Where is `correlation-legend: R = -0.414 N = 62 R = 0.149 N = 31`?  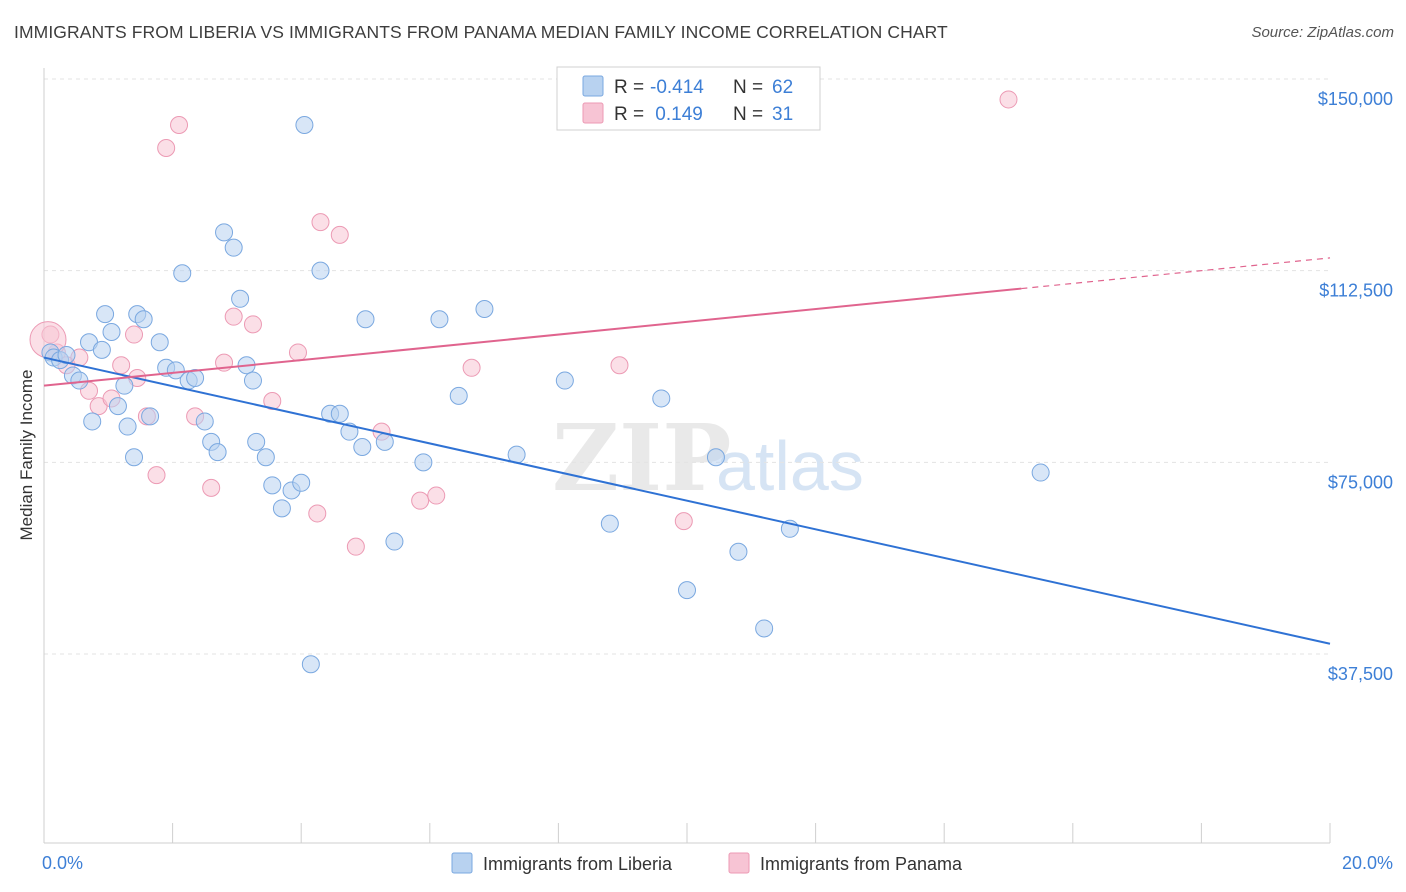 correlation-legend: R = -0.414 N = 62 R = 0.149 N = 31 is located at coordinates (688, 98).